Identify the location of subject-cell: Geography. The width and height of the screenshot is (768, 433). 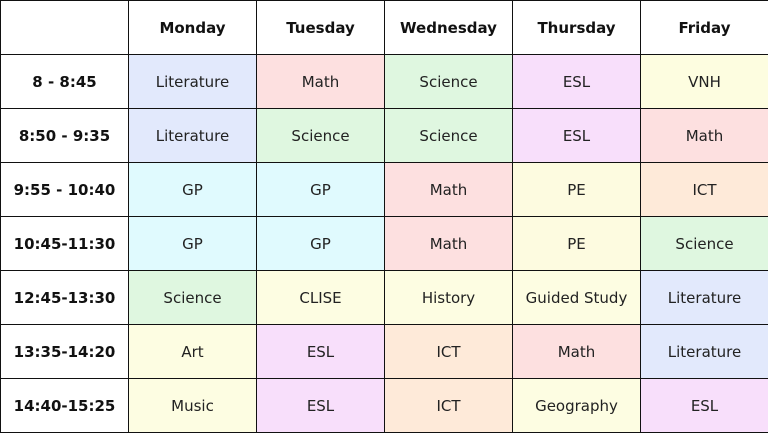
(577, 406).